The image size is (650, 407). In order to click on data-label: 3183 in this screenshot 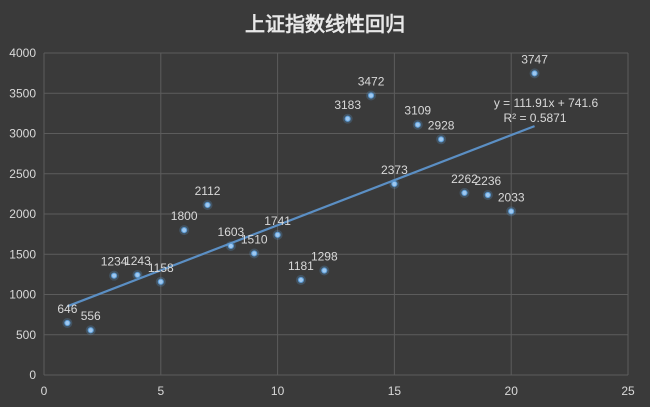, I will do `click(347, 105)`.